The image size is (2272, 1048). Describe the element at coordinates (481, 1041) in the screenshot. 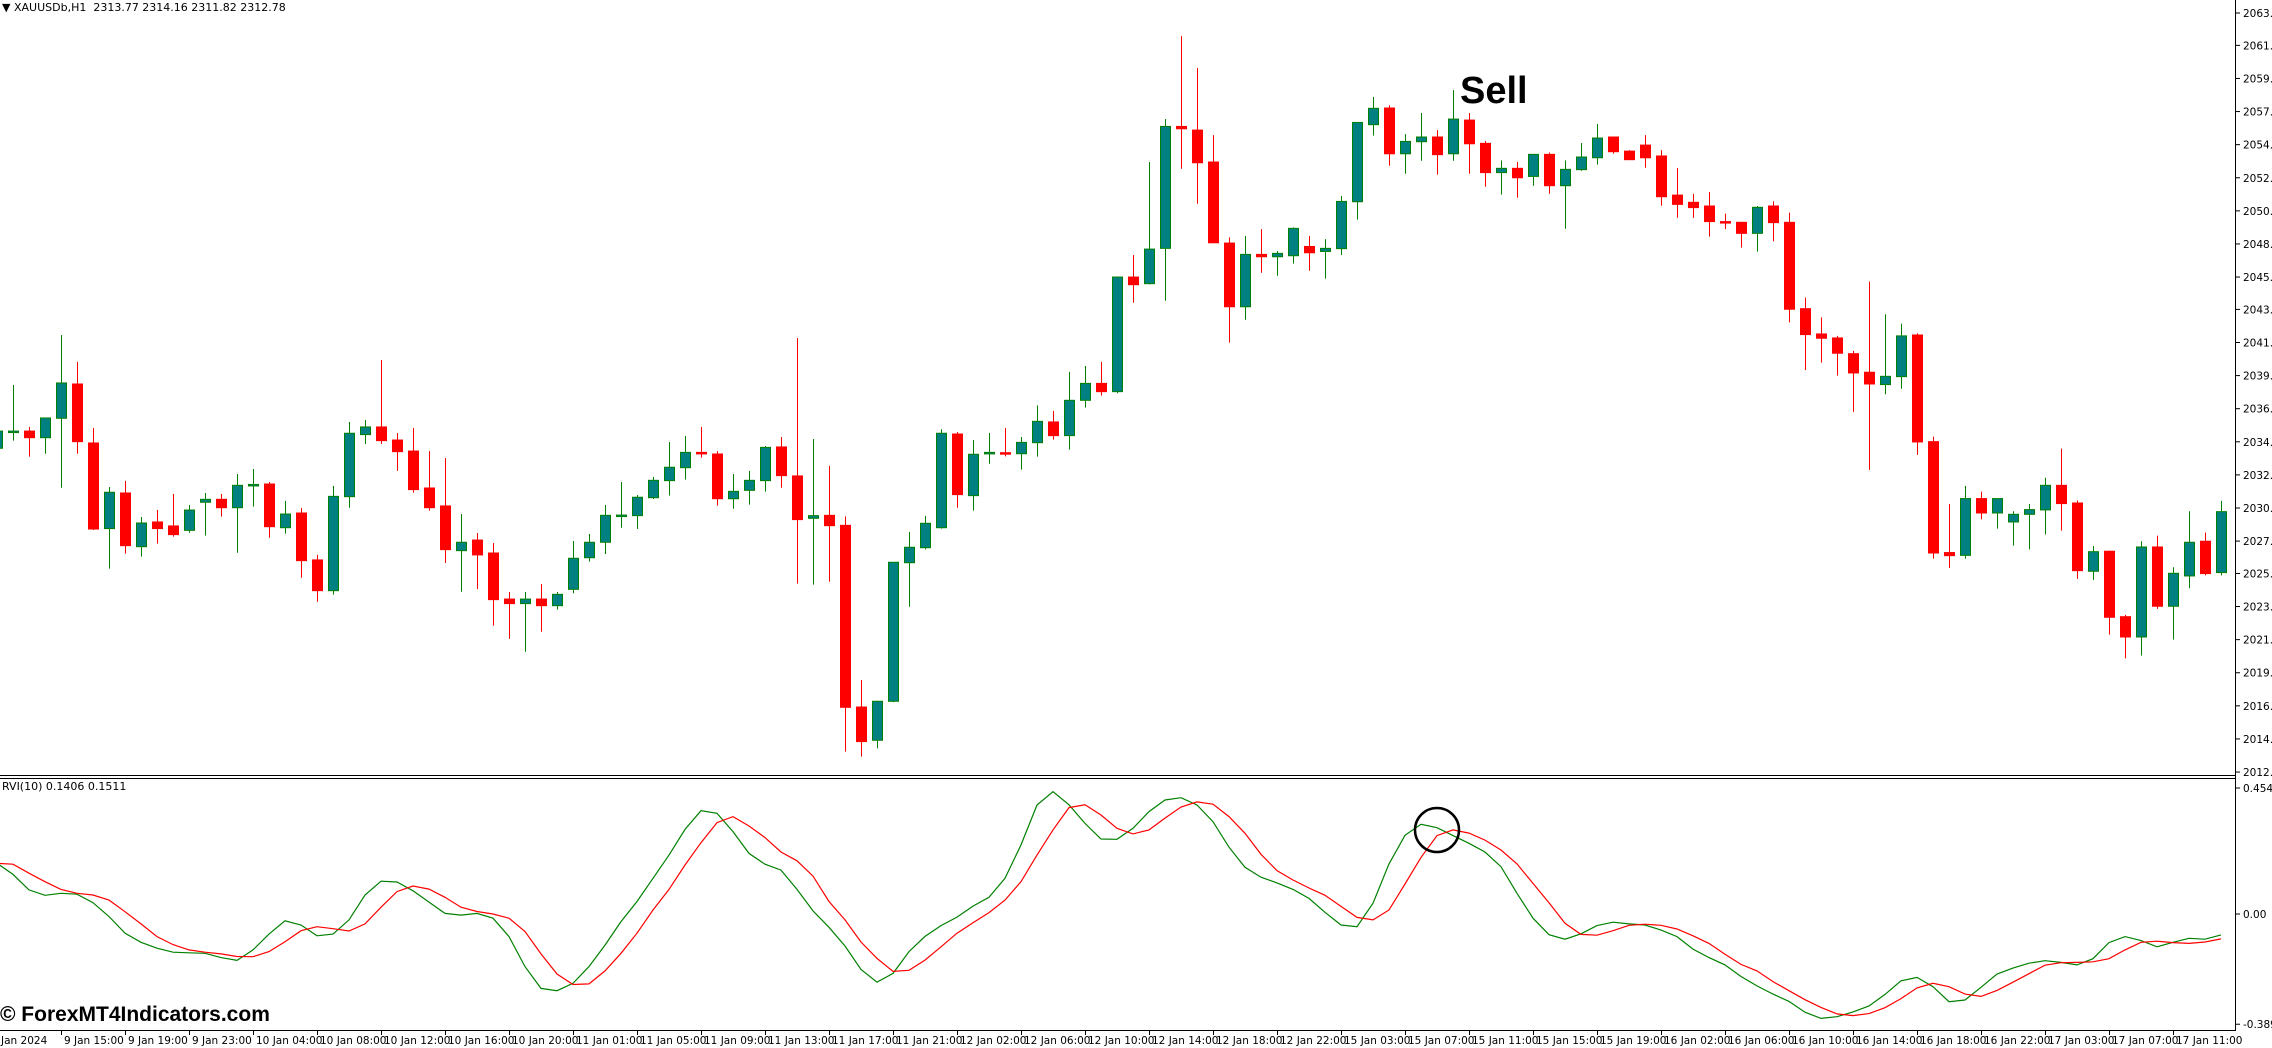

I see `time-tick-label: 10 Jan 16:00` at that location.